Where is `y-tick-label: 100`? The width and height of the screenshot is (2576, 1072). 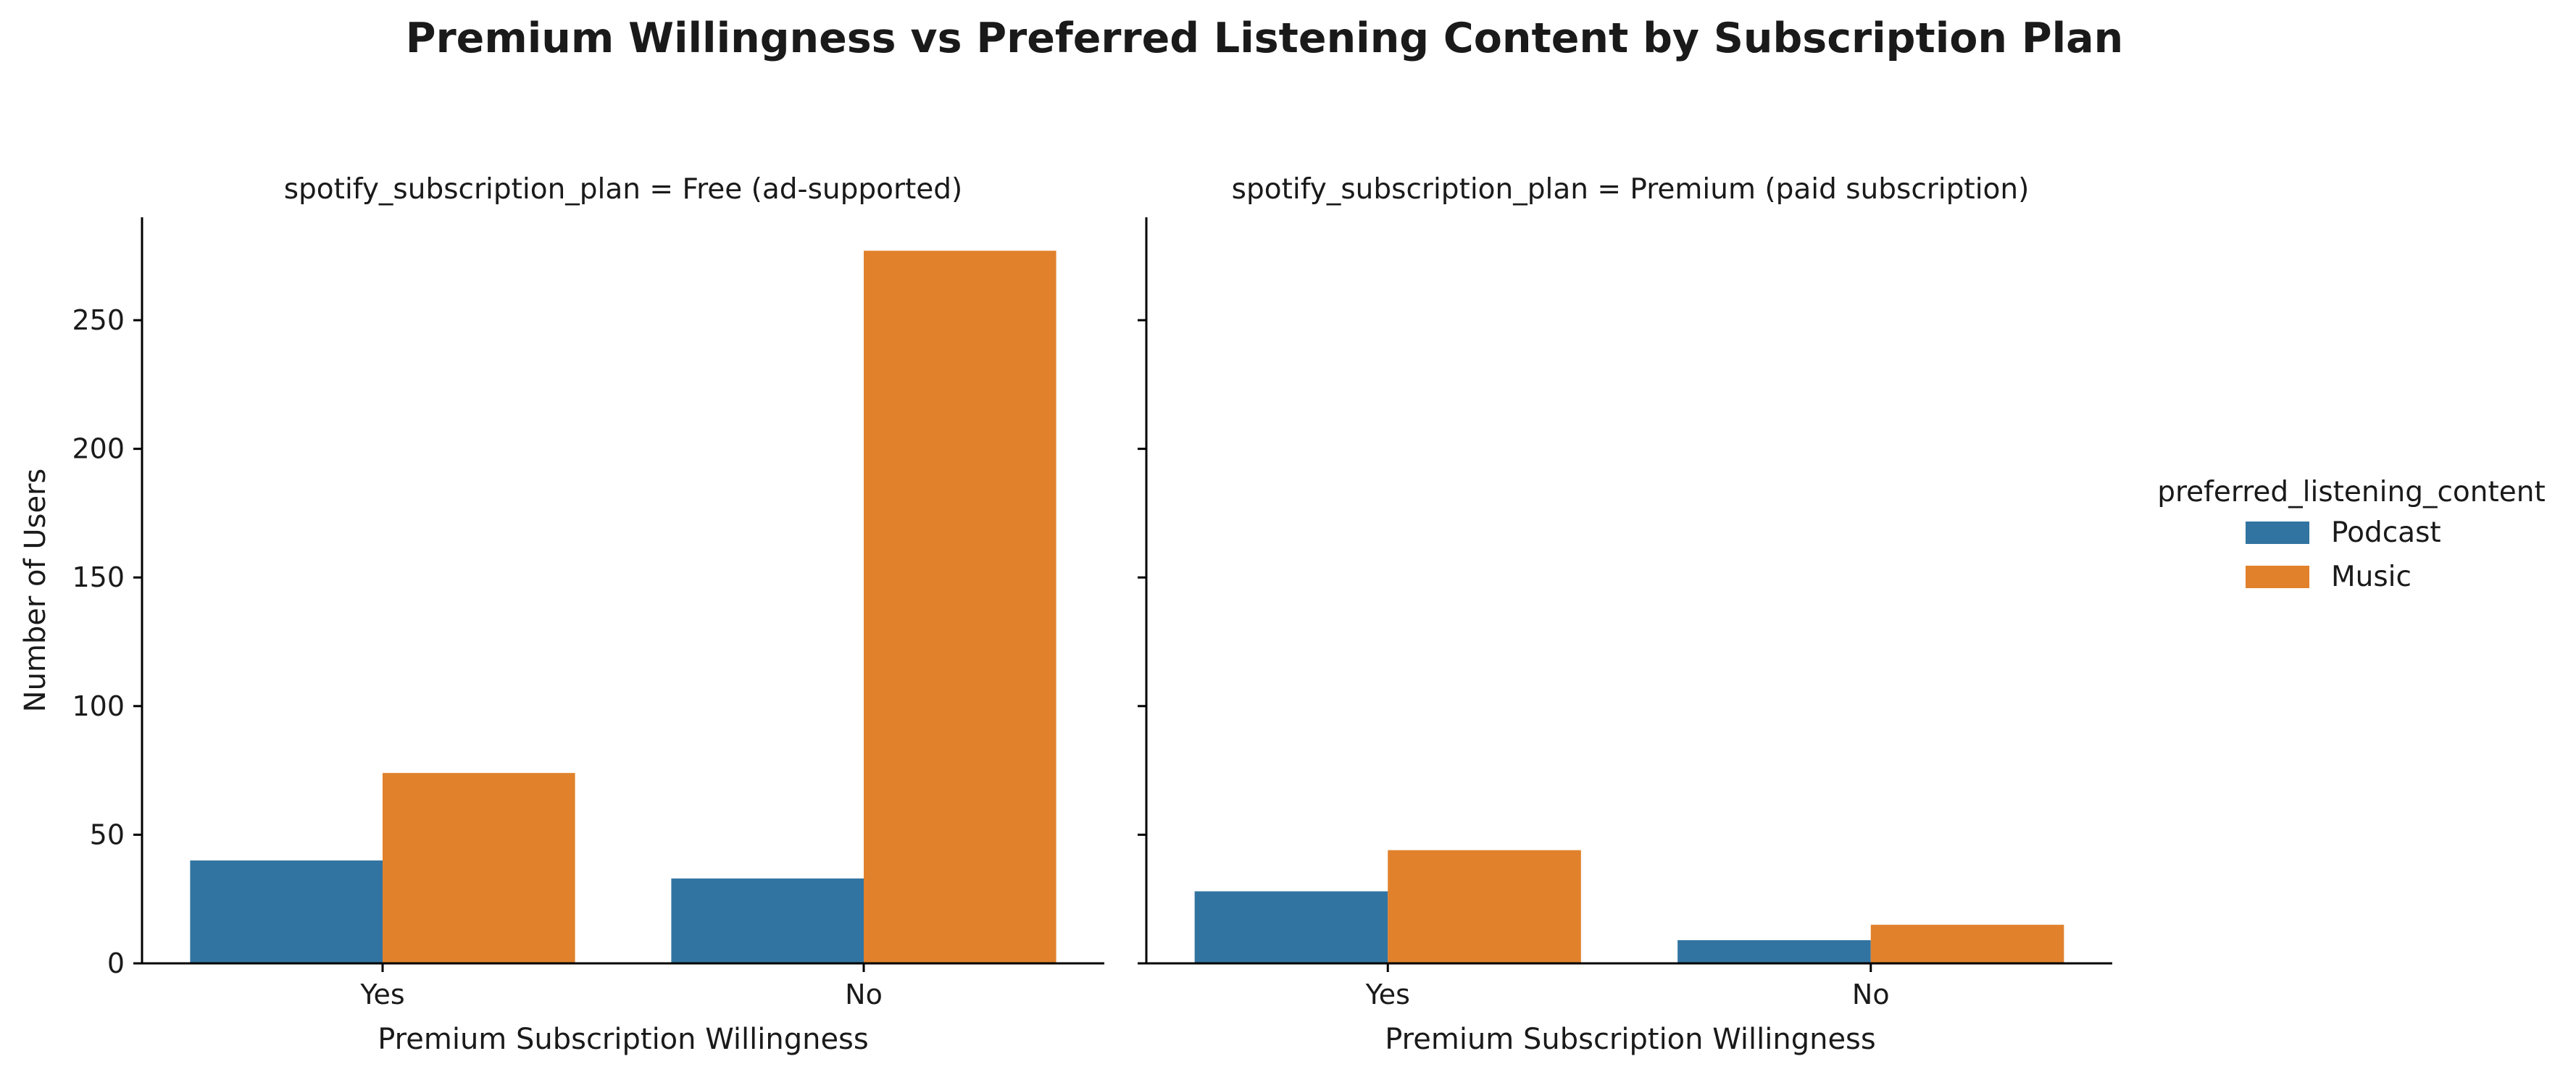 y-tick-label: 100 is located at coordinates (98, 706).